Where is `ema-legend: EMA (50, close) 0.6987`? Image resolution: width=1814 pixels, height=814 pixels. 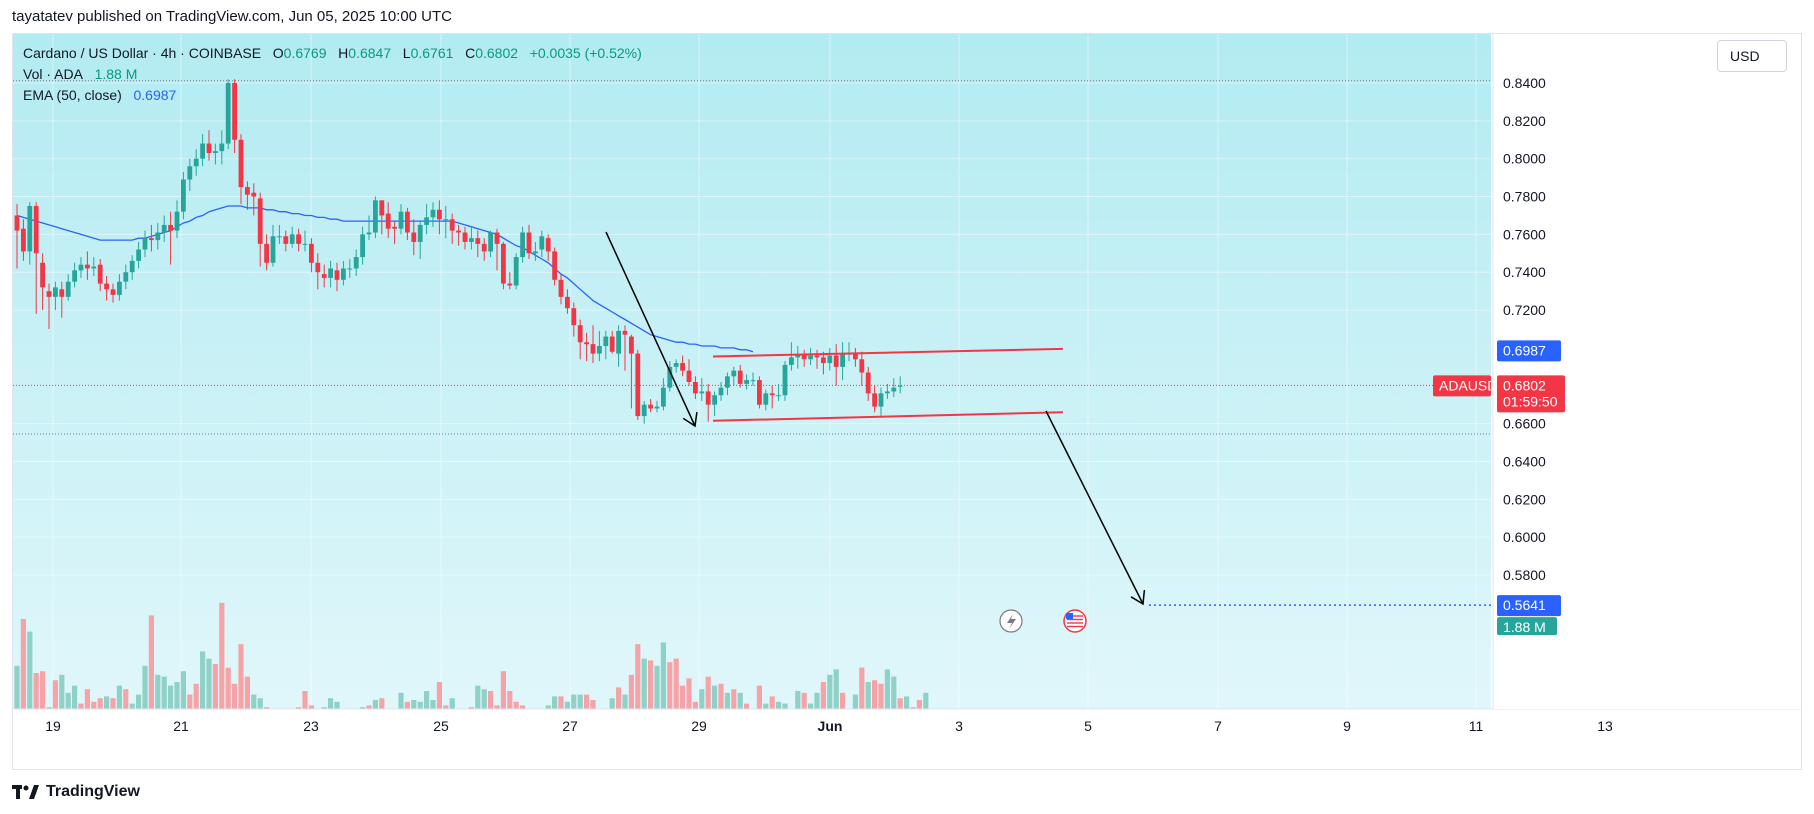
ema-legend: EMA (50, close) 0.6987 is located at coordinates (99, 95).